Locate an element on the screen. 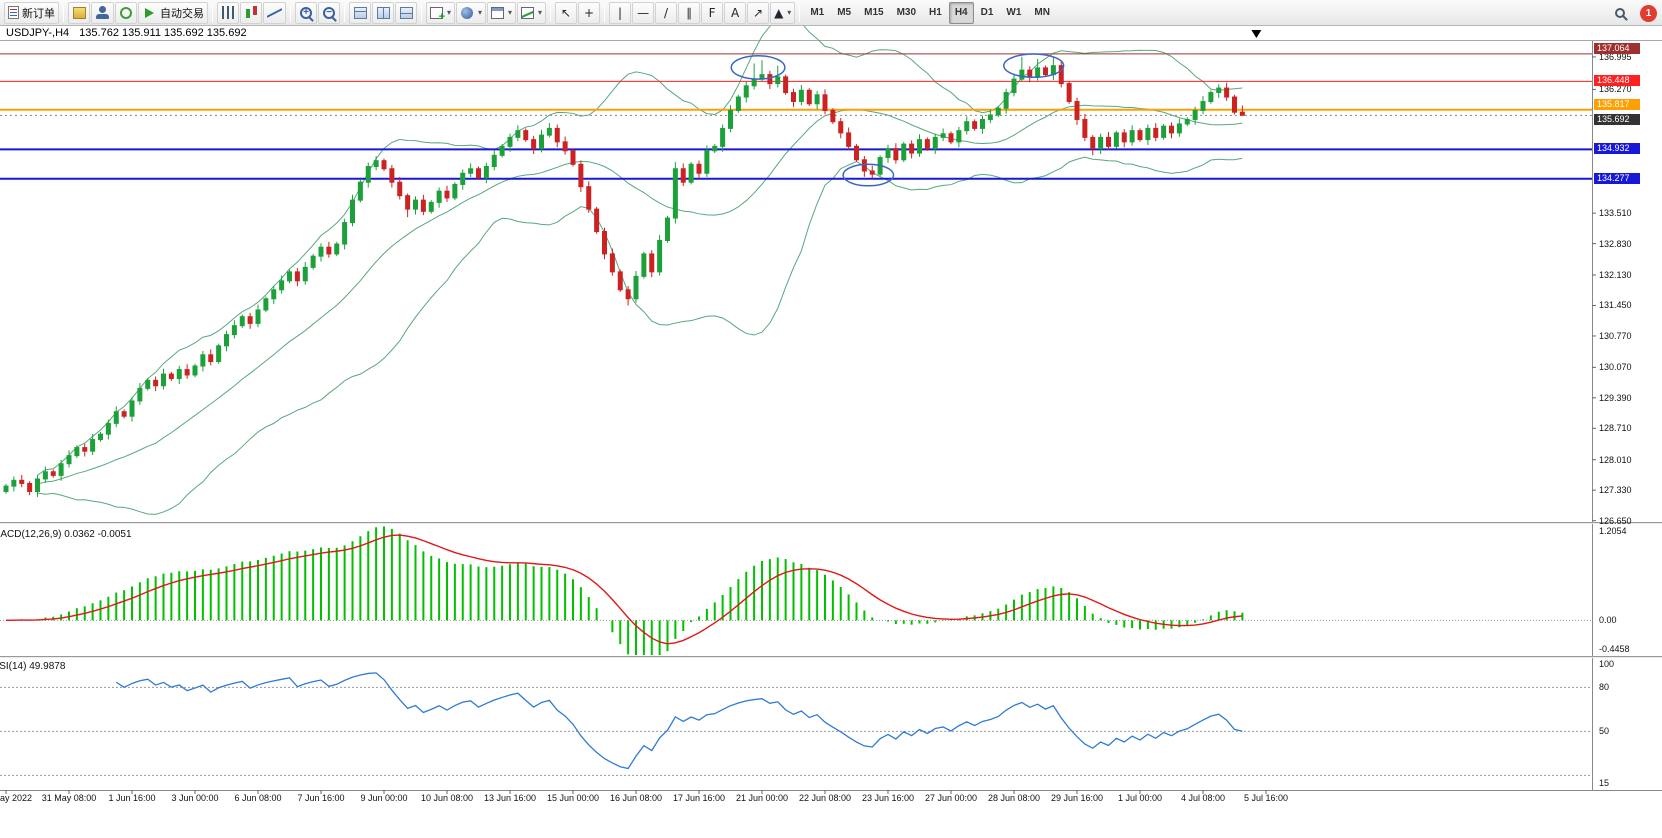 This screenshot has width=1662, height=838. timeframe-w1-button: W1 is located at coordinates (1014, 12).